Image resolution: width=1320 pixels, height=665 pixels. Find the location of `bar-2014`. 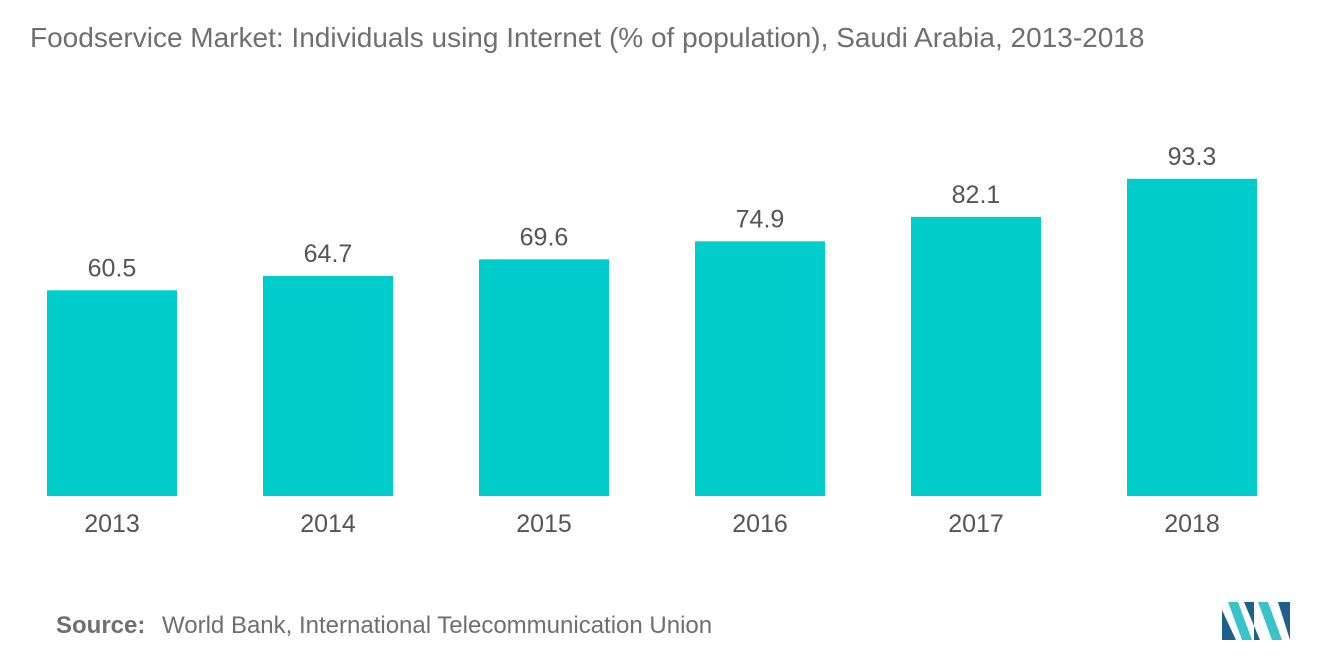

bar-2014 is located at coordinates (328, 386).